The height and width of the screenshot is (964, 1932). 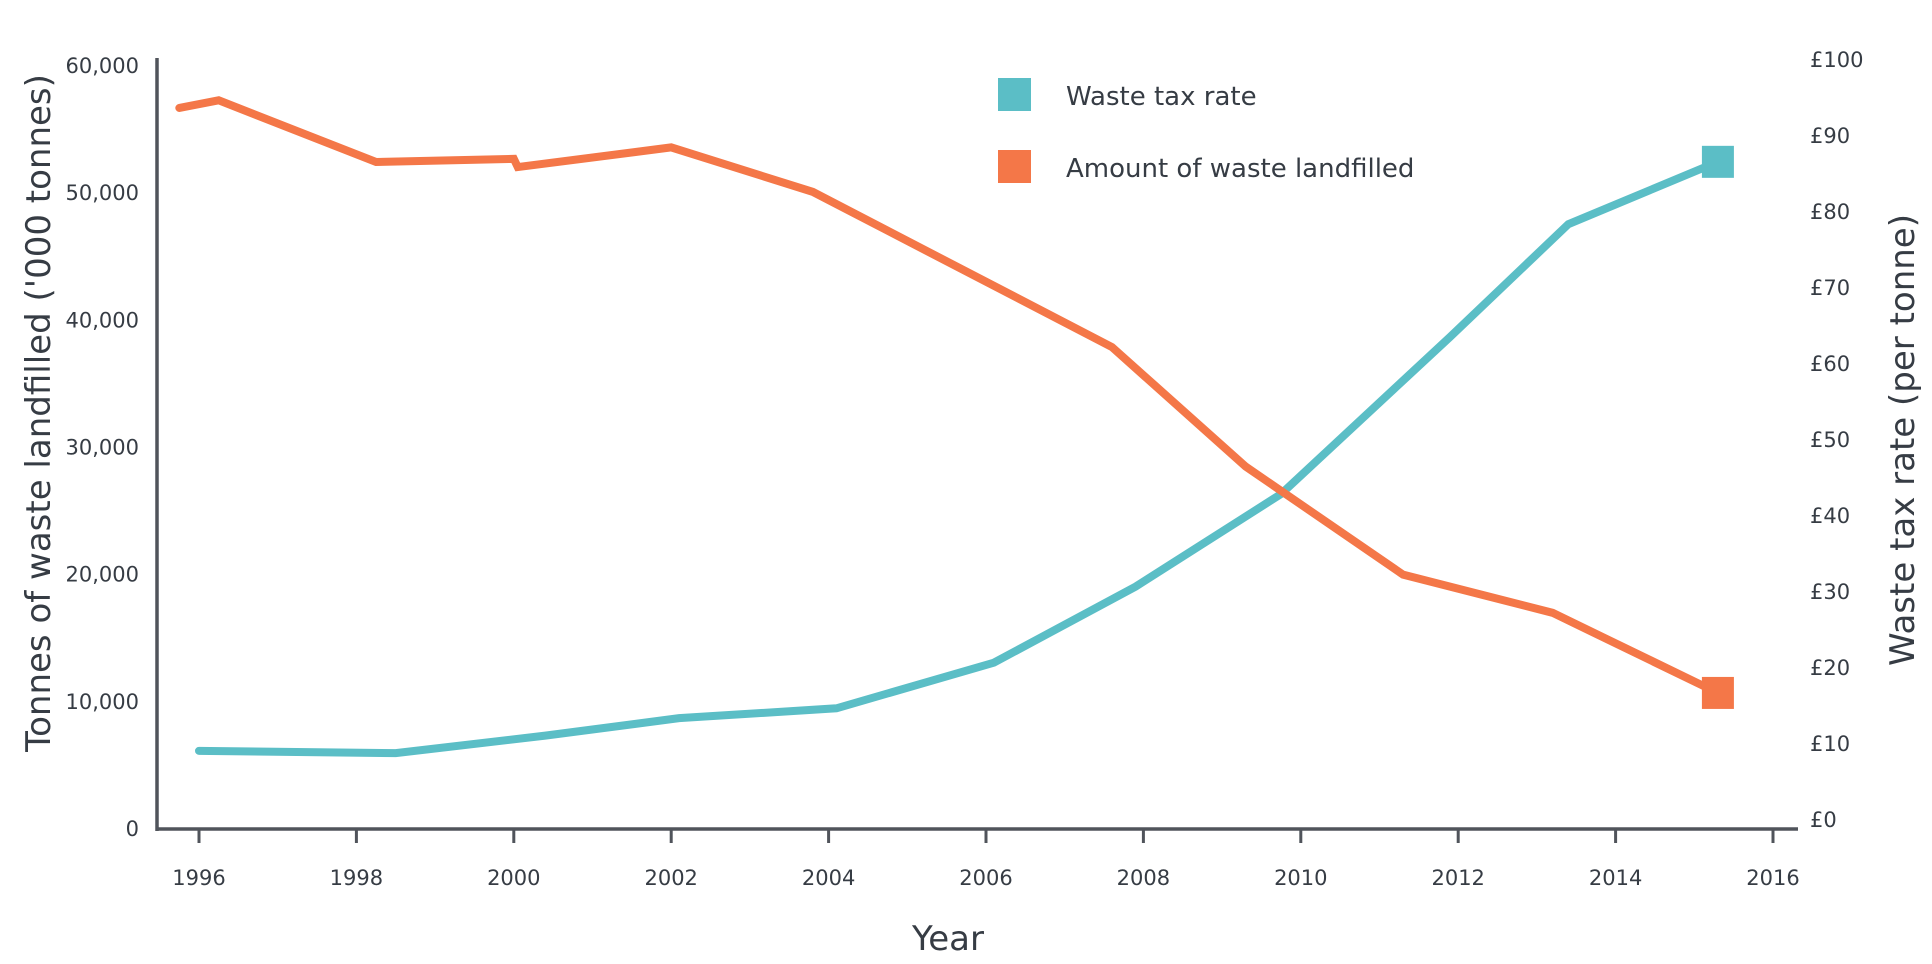 What do you see at coordinates (1014, 166) in the screenshot?
I see `legend-swatch-waste-landfilled` at bounding box center [1014, 166].